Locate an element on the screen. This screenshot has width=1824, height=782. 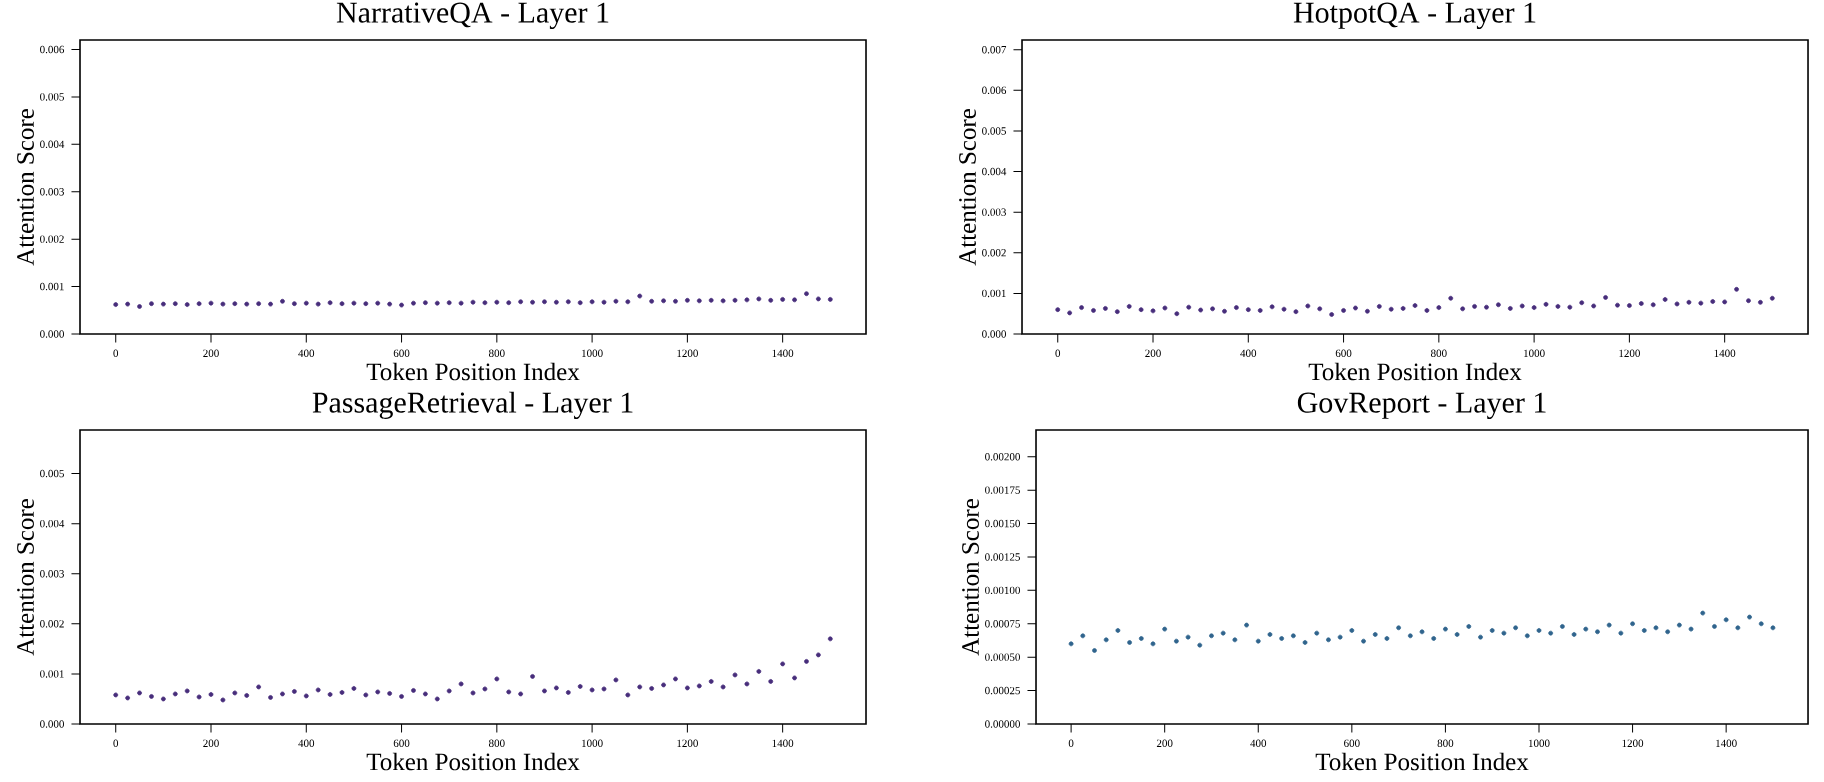
chart-title: NarrativeQA - Layer 1 is located at coordinates (472, 15).